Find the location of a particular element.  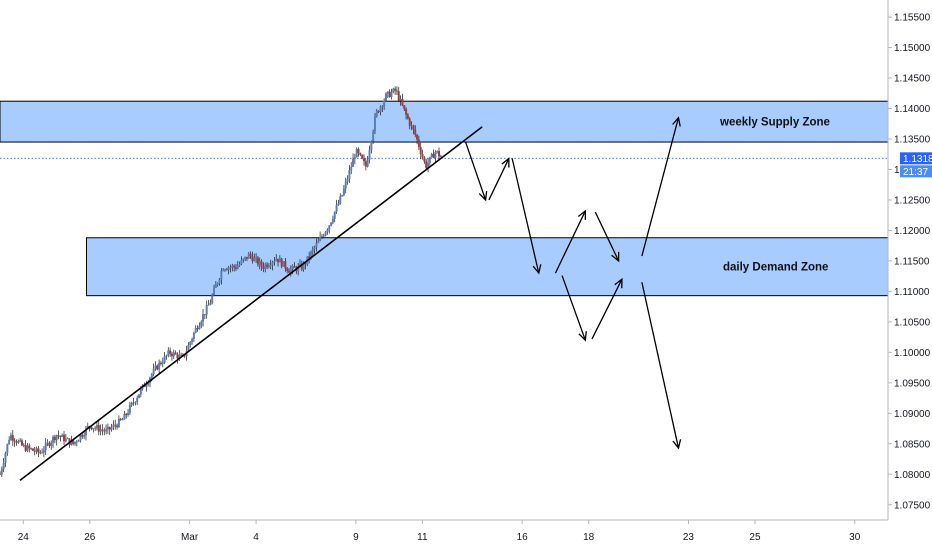

x-tick-label: 24 is located at coordinates (24, 537).